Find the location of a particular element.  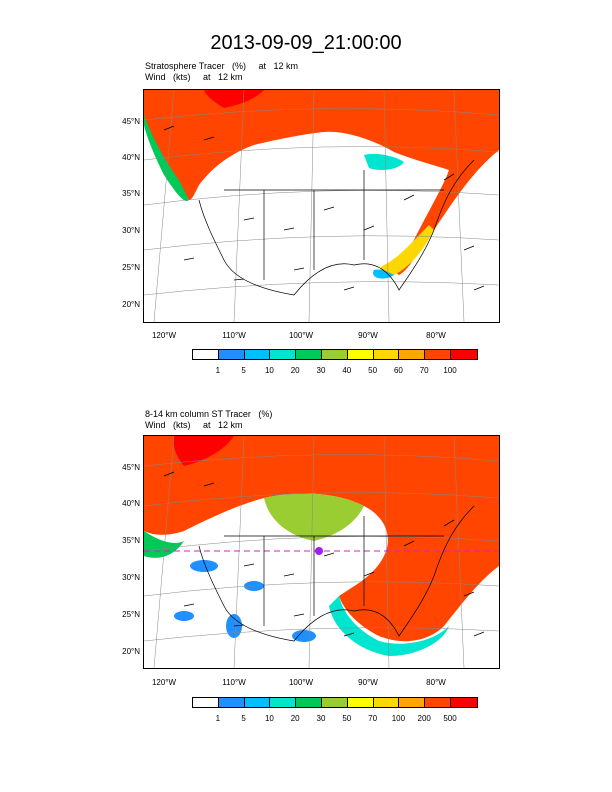

site-marker is located at coordinates (319, 551).